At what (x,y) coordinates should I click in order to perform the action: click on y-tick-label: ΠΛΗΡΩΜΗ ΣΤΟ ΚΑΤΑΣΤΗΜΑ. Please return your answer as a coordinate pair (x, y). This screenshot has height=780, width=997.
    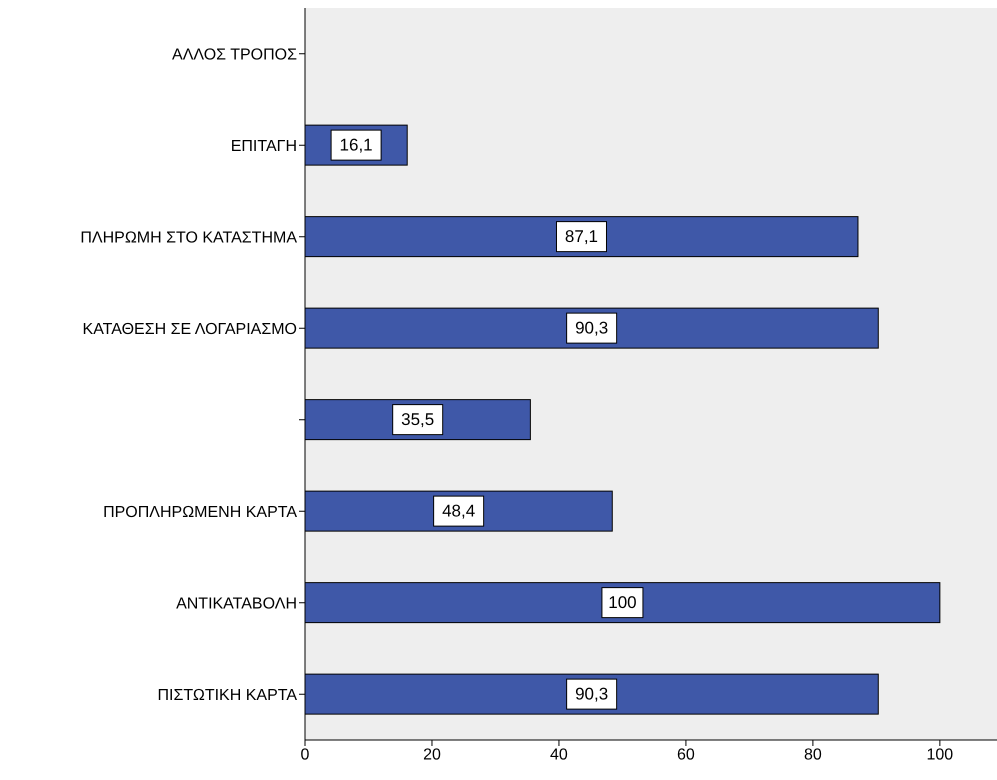
    Looking at the image, I should click on (189, 237).